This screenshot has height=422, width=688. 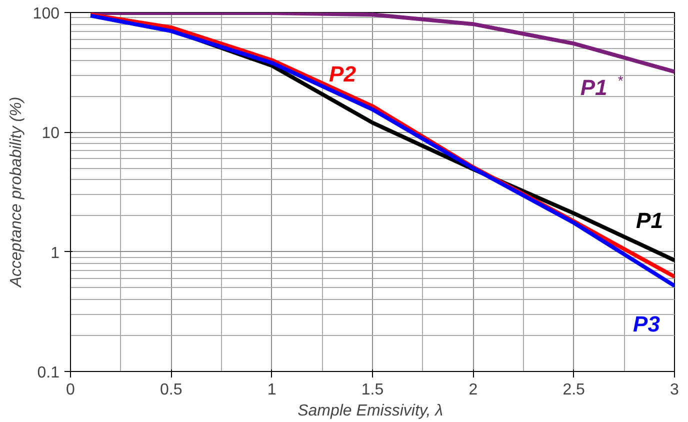 What do you see at coordinates (372, 390) in the screenshot?
I see `x-tick-label: 1.5` at bounding box center [372, 390].